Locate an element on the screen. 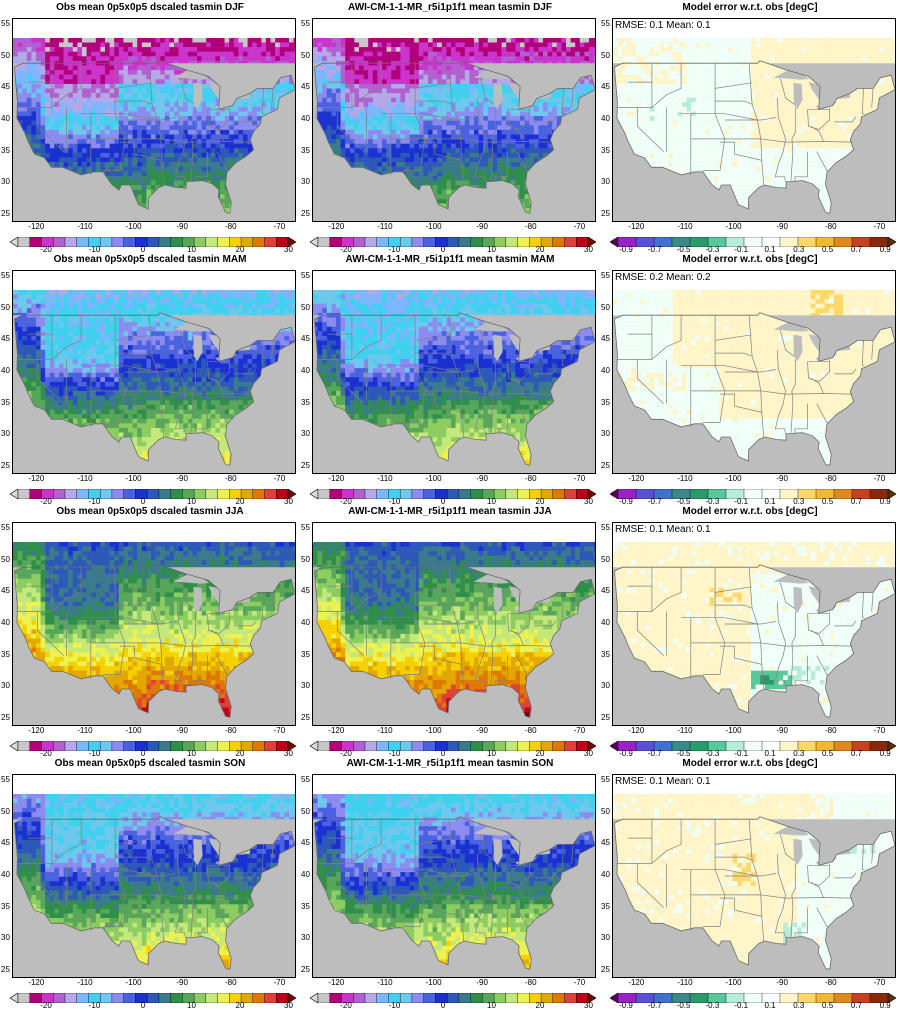 The image size is (900, 1010). panel-title: Model error w.r.t. obs [degC] is located at coordinates (750, 7).